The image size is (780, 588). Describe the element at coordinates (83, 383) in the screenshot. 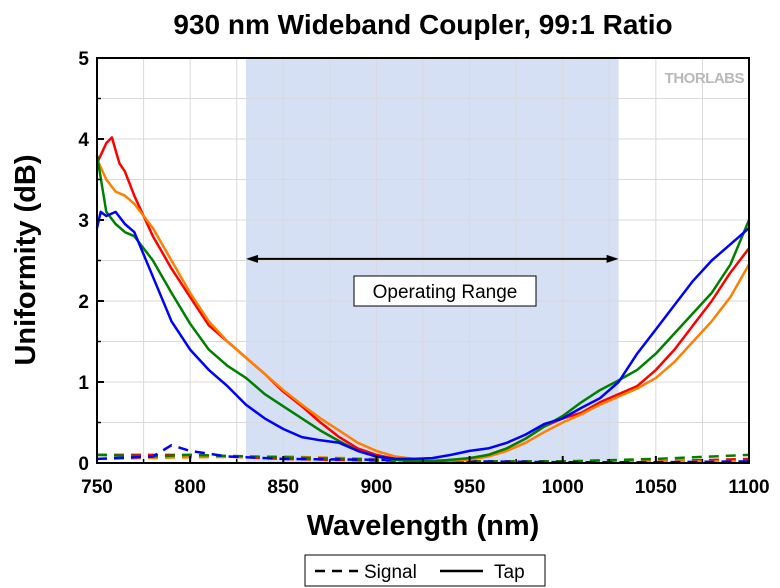

I see `y-tick-label: 1` at that location.